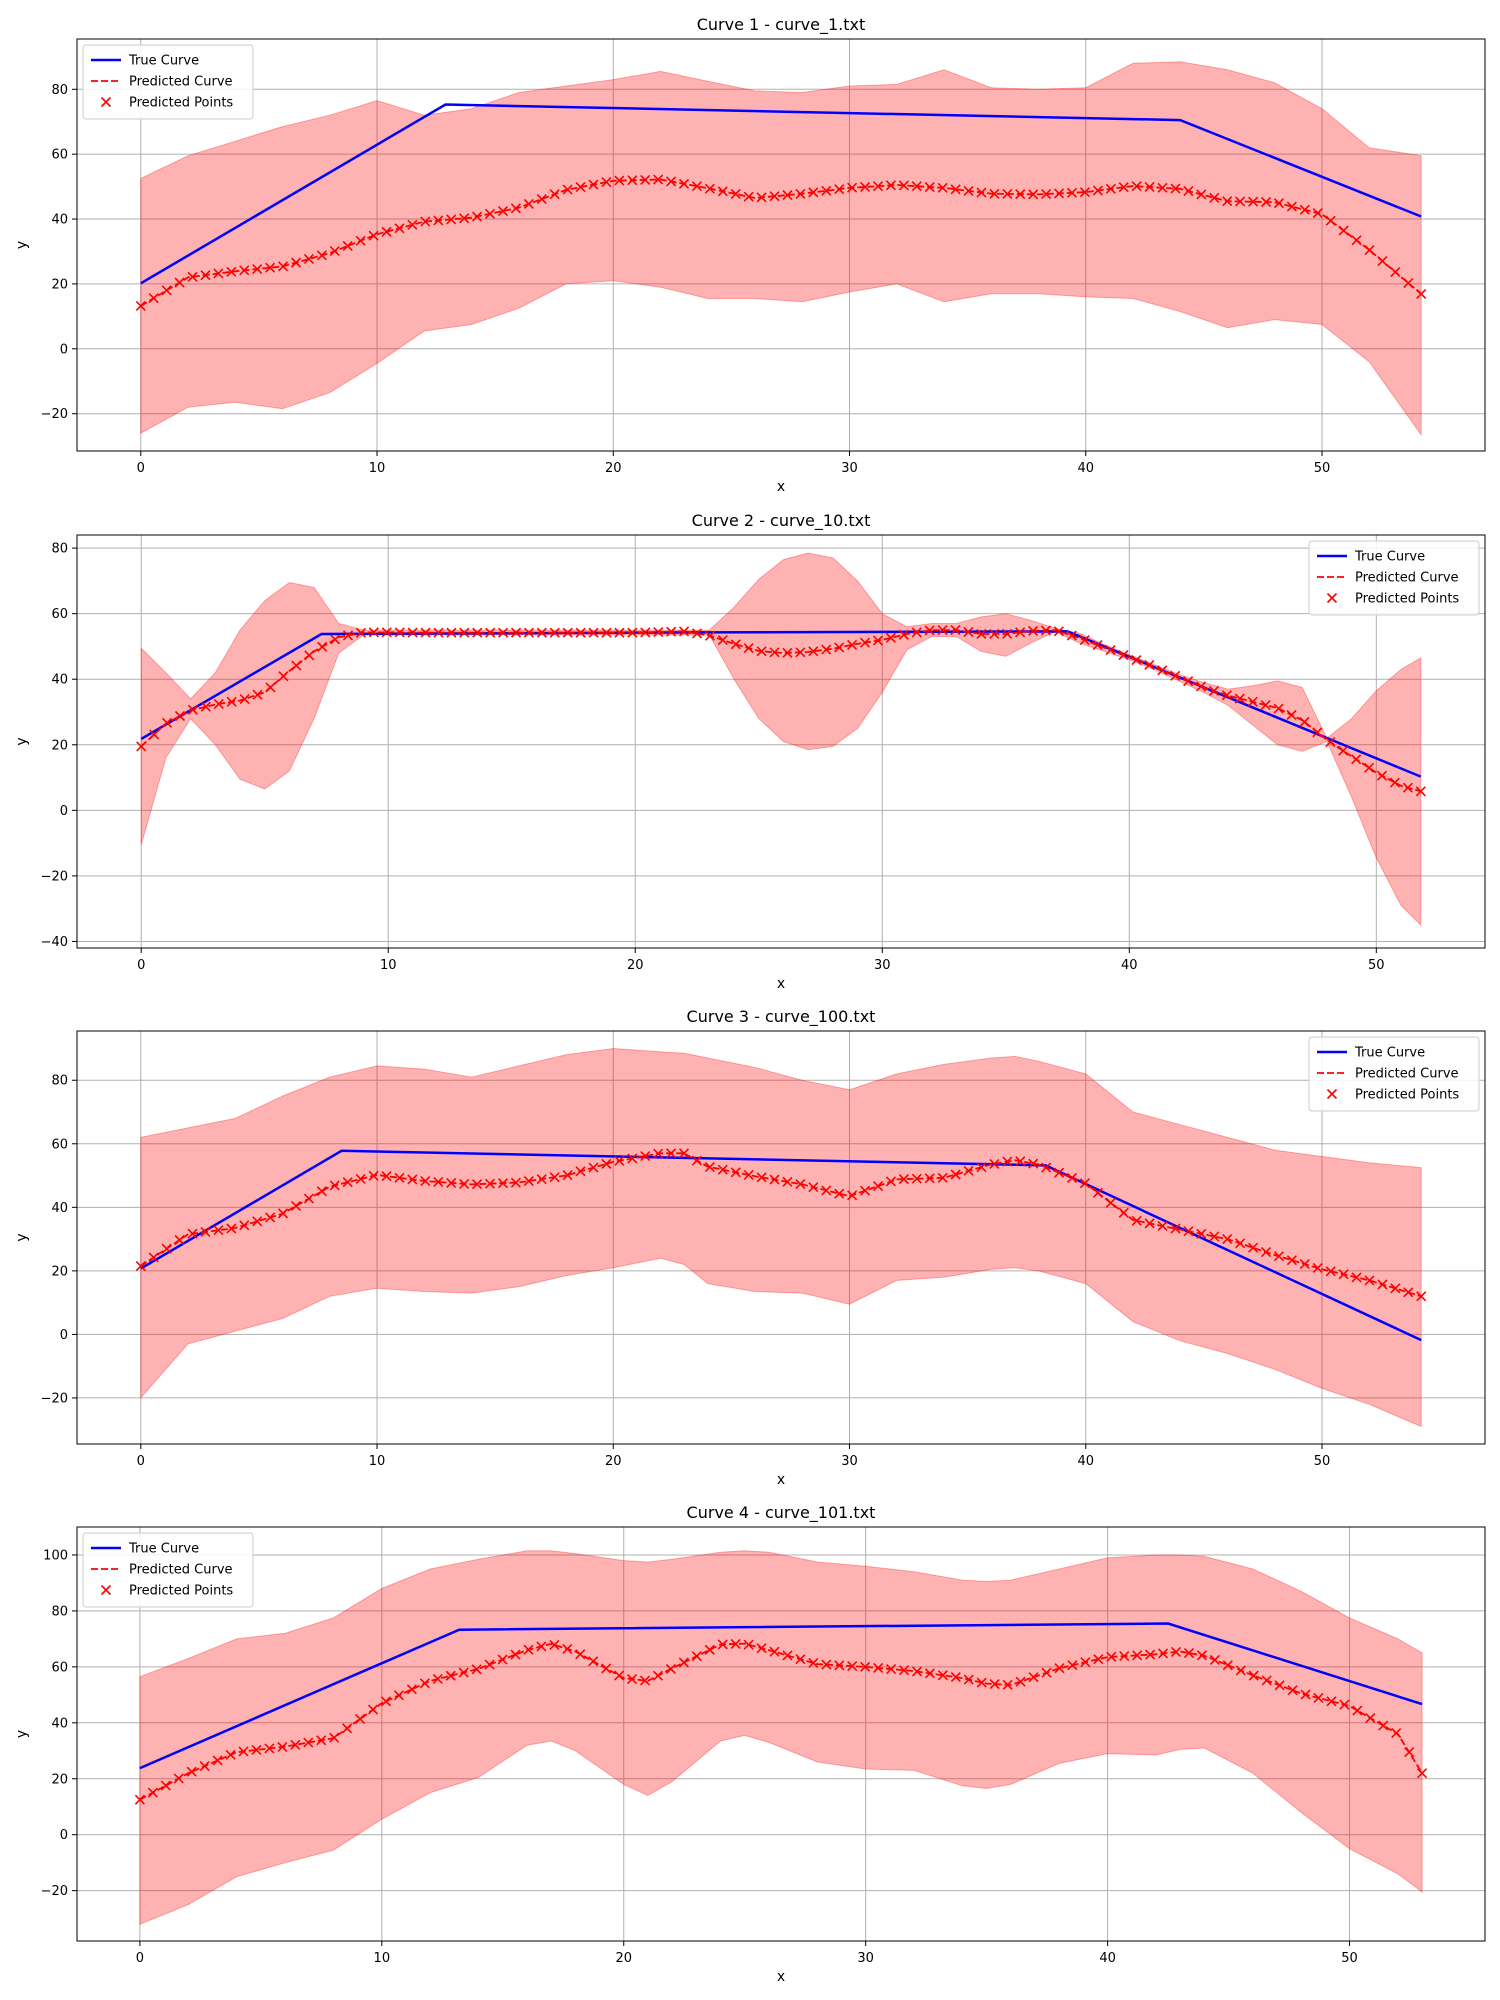 The width and height of the screenshot is (1500, 2000). I want to click on legend-label: Predicted Curve, so click(181, 1570).